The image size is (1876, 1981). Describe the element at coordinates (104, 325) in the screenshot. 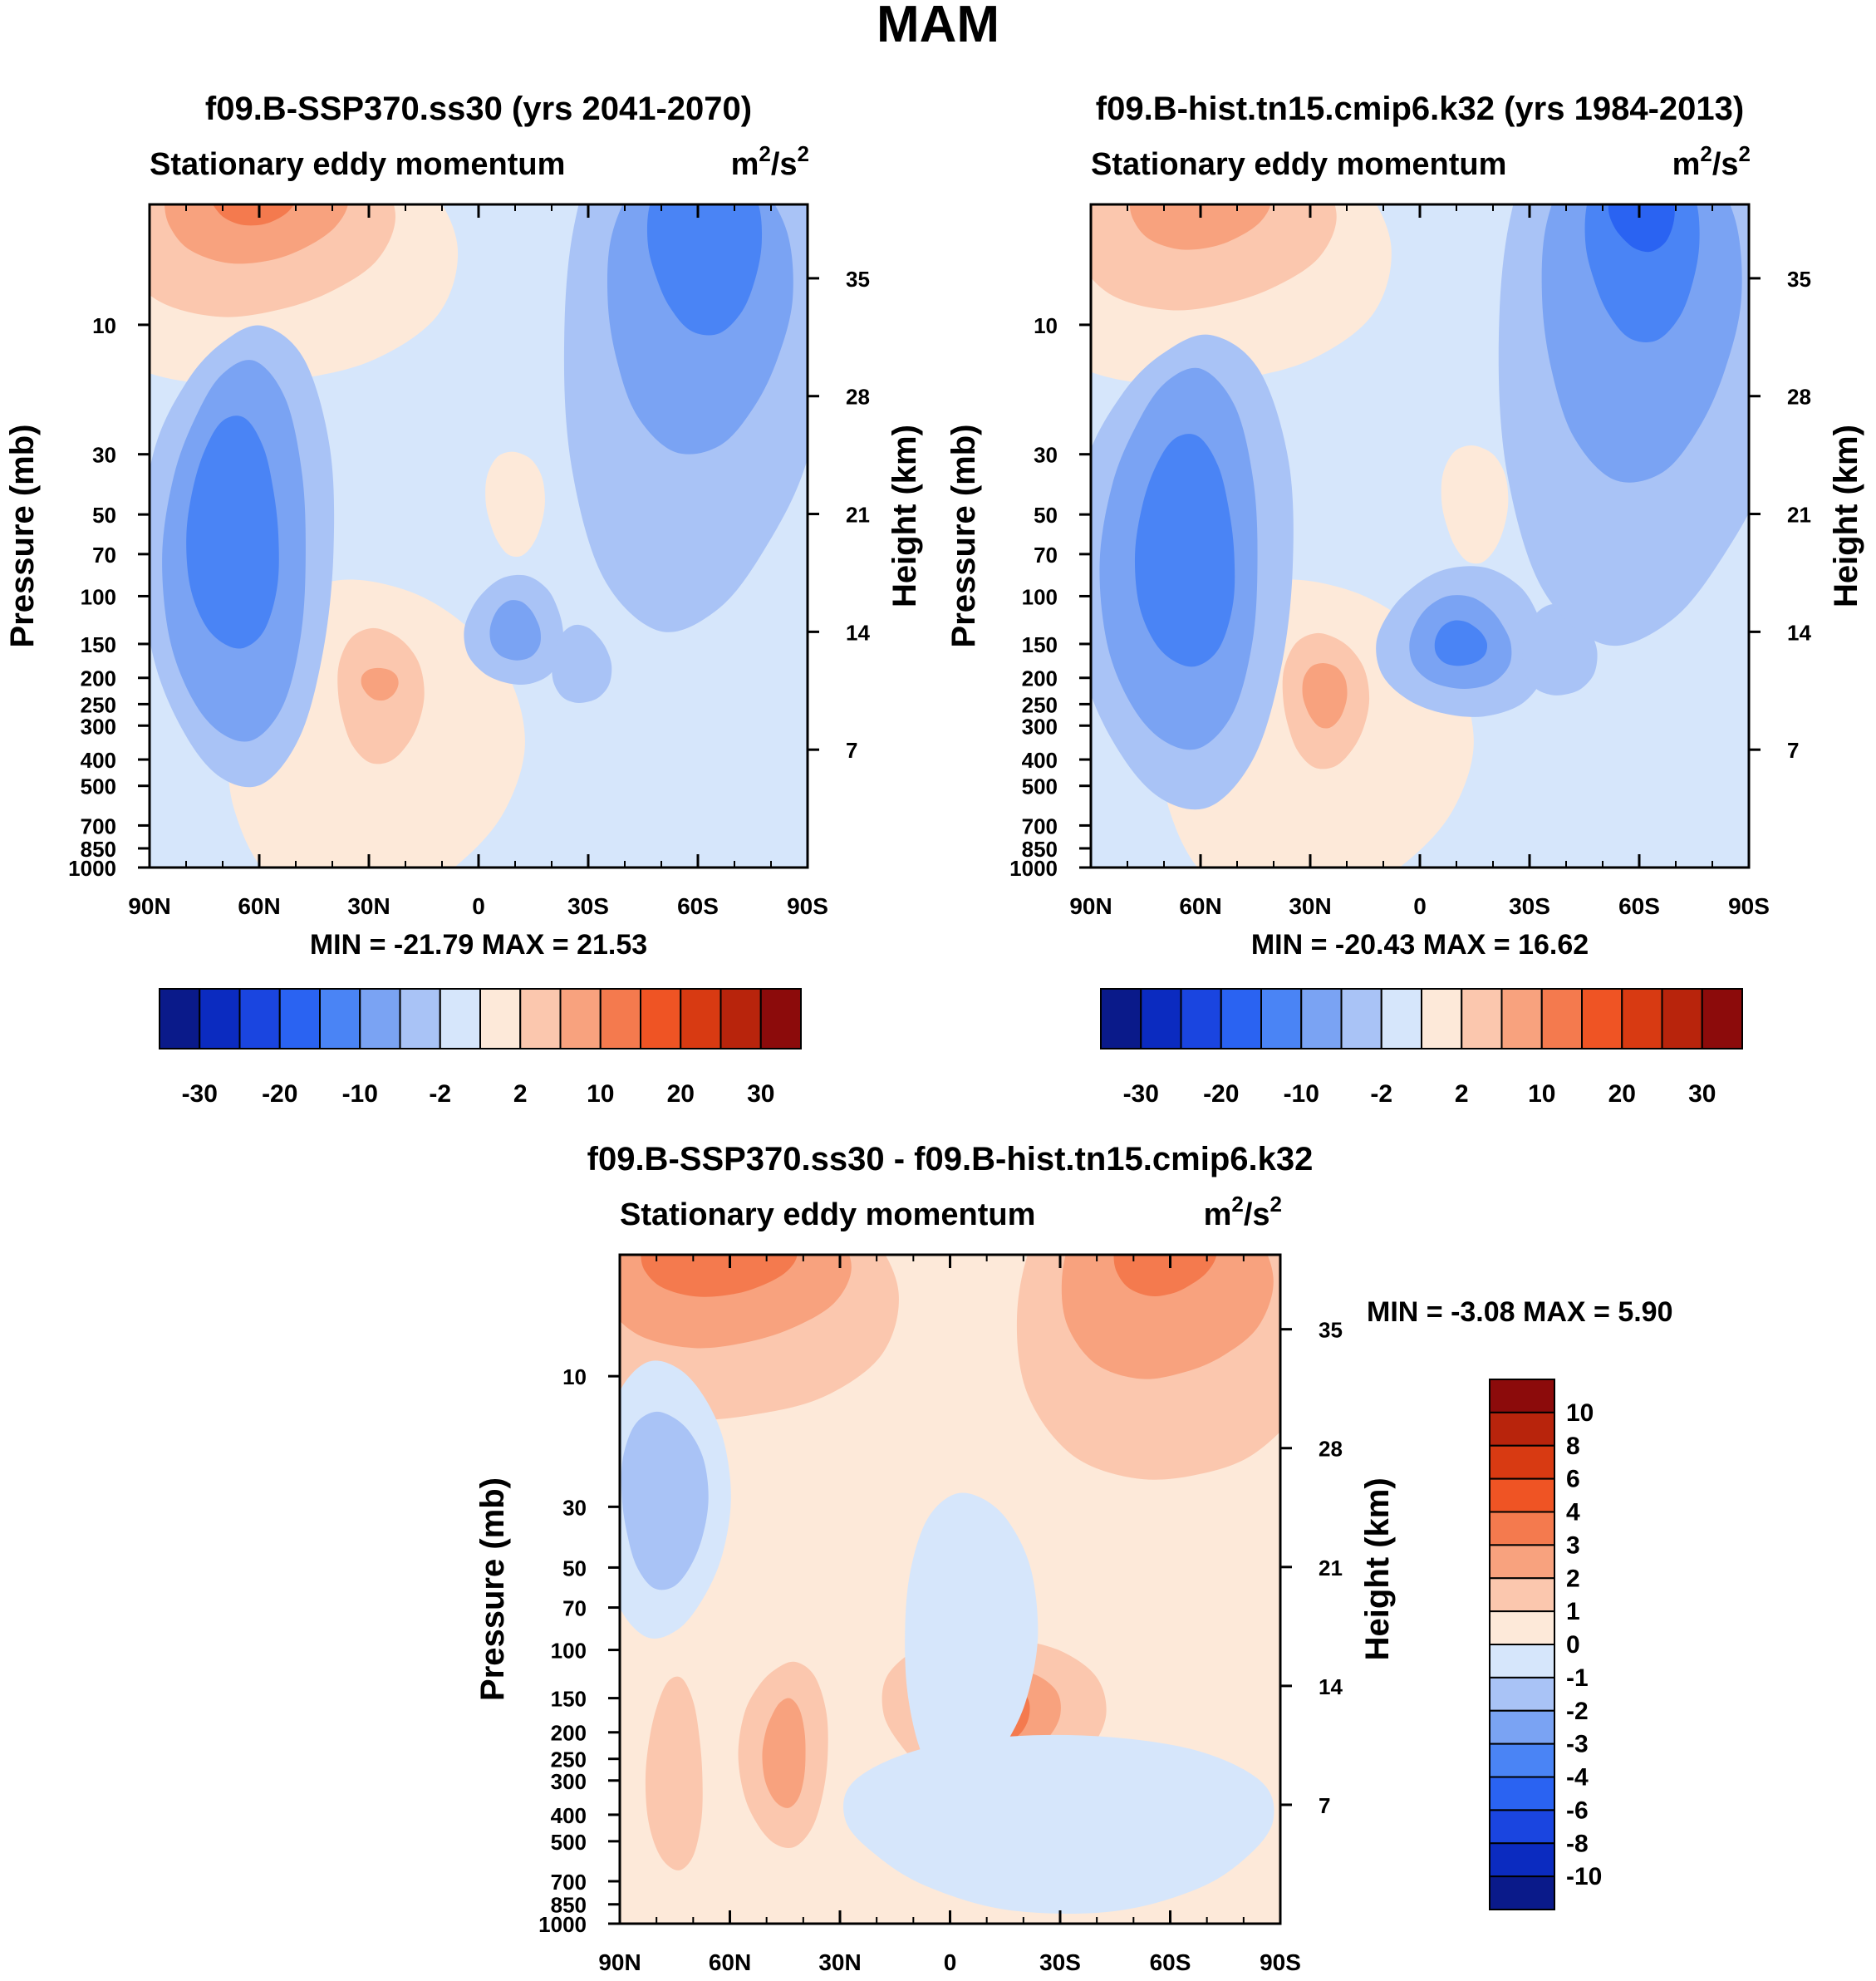

I see `y-tick-label: 10` at that location.